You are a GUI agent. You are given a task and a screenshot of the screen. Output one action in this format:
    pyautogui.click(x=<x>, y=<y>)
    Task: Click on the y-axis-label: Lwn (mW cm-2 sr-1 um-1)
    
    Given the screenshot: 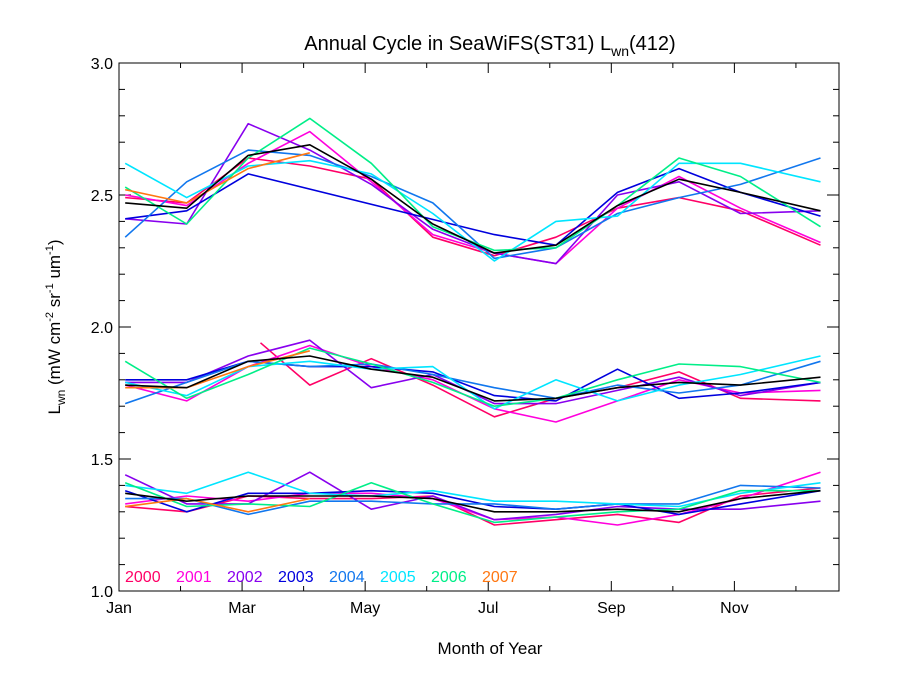 What is the action you would take?
    pyautogui.click(x=56, y=326)
    